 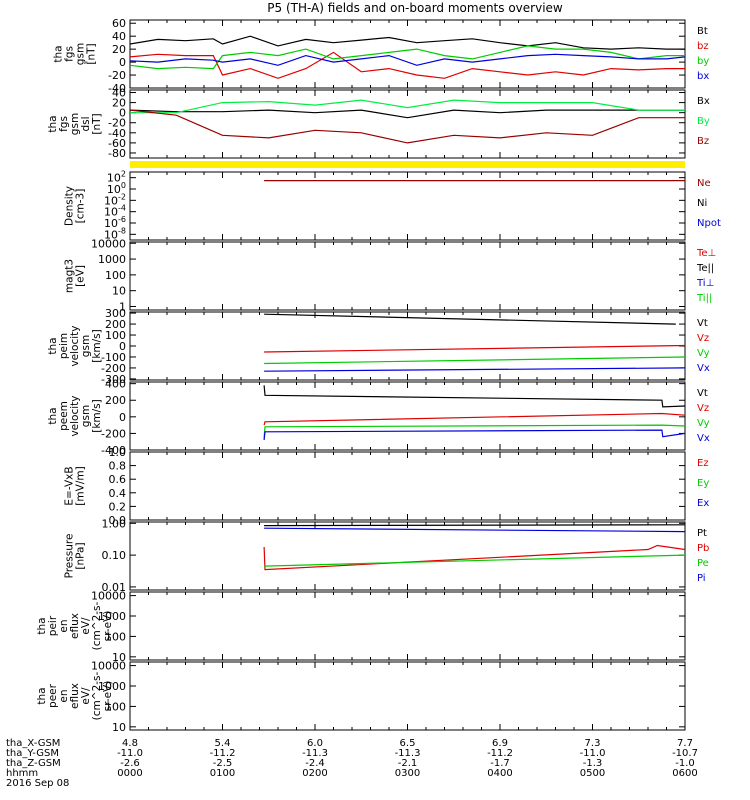 What do you see at coordinates (53, 695) in the screenshot?
I see `ylabel-line: peer` at bounding box center [53, 695].